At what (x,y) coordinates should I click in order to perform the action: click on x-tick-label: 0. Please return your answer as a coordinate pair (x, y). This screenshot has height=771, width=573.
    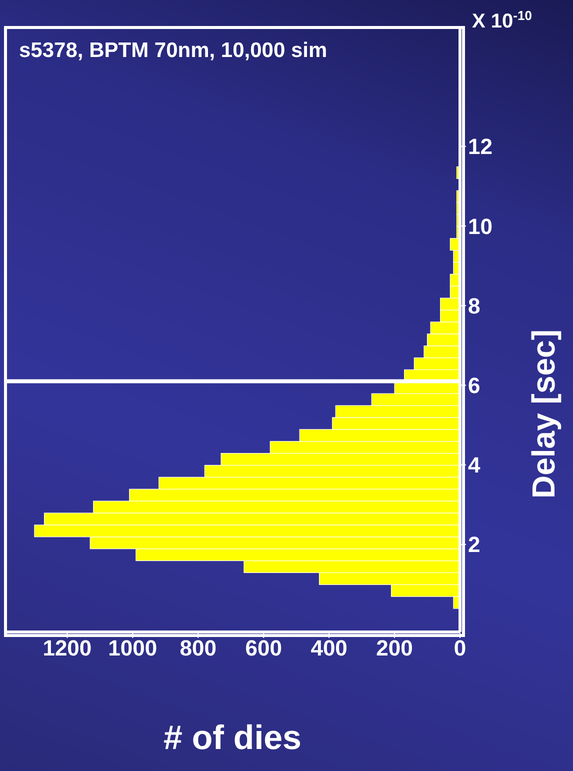
    Looking at the image, I should click on (460, 648).